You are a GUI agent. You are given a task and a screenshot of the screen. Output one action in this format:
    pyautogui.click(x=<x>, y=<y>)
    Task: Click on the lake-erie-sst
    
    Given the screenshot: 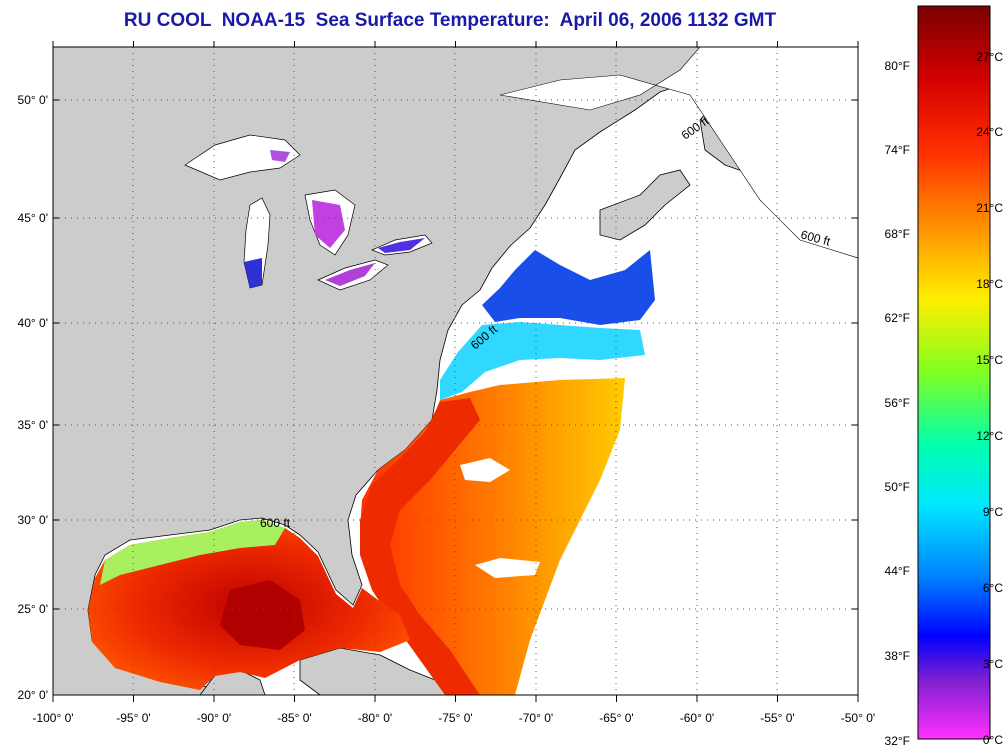 What is the action you would take?
    pyautogui.click(x=350, y=274)
    